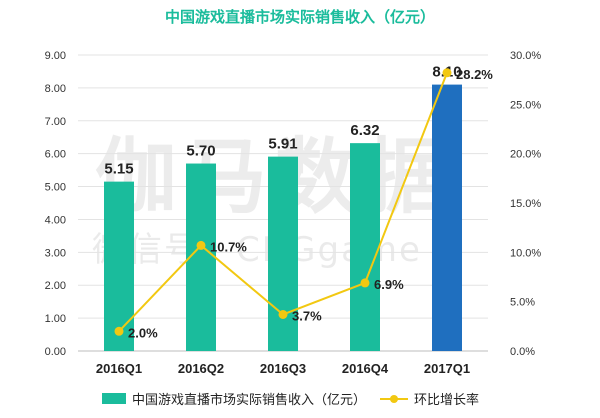  What do you see at coordinates (299, 17) in the screenshot?
I see `chart-title: 中国游戏直播市场实际销售收入（亿元）` at bounding box center [299, 17].